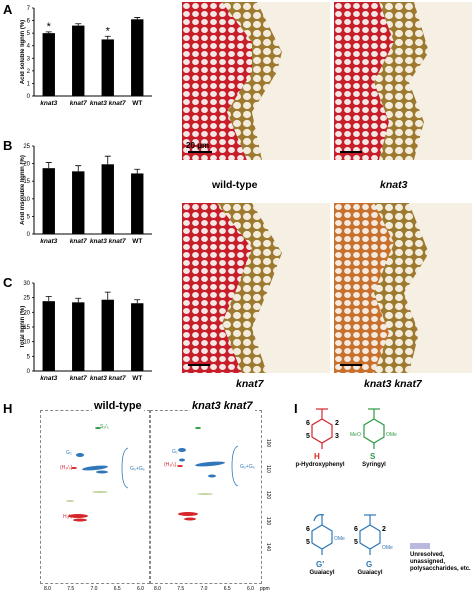 The image size is (474, 600). What do you see at coordinates (268, 495) in the screenshot?
I see `nmr-y-tick-label: 120` at bounding box center [268, 495].